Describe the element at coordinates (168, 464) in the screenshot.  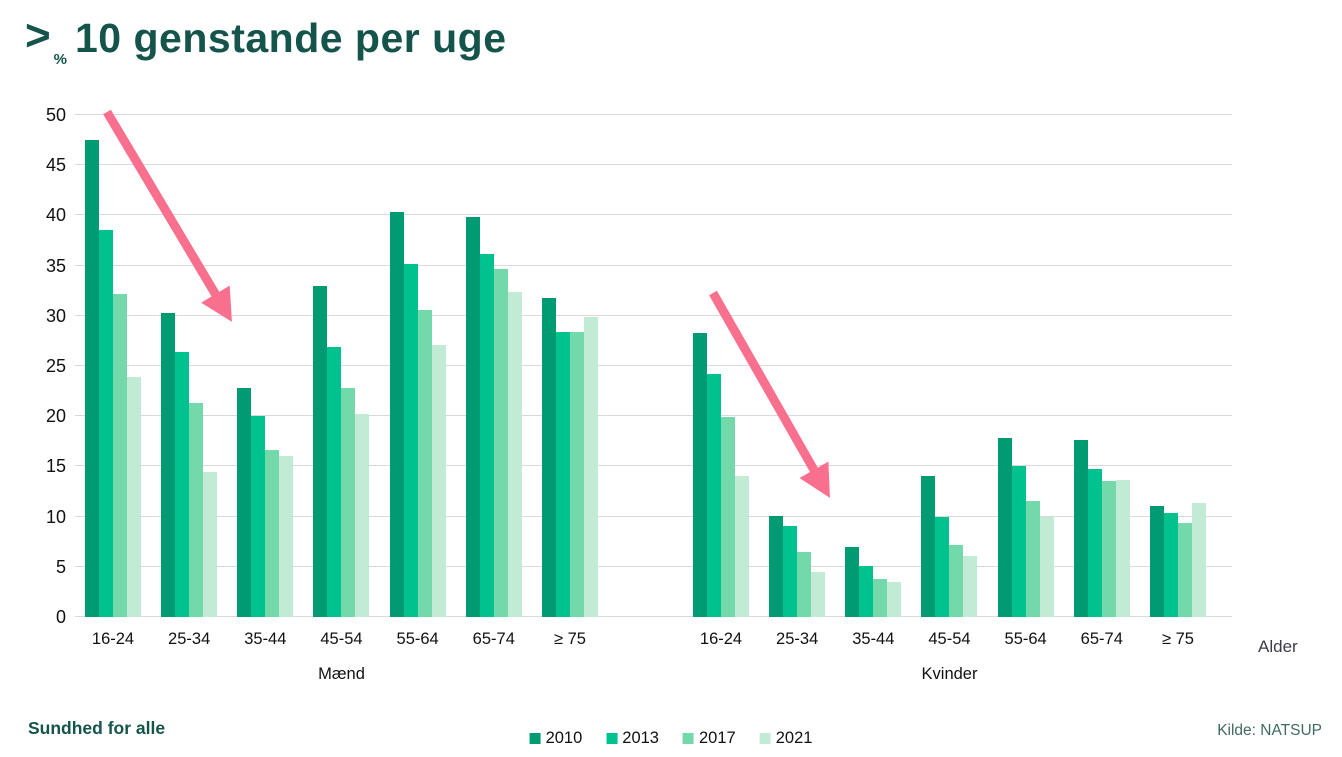
I see `bar-mænd-25-34-2010` at that location.